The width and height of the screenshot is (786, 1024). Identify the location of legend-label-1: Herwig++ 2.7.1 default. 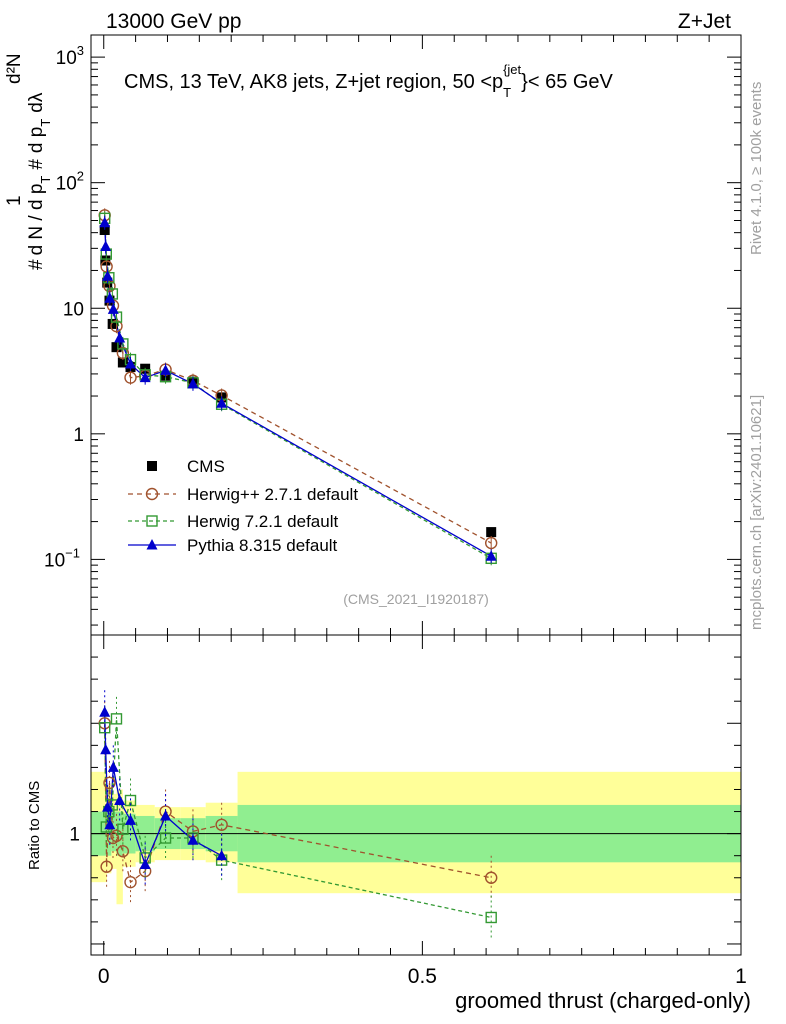
(272, 494).